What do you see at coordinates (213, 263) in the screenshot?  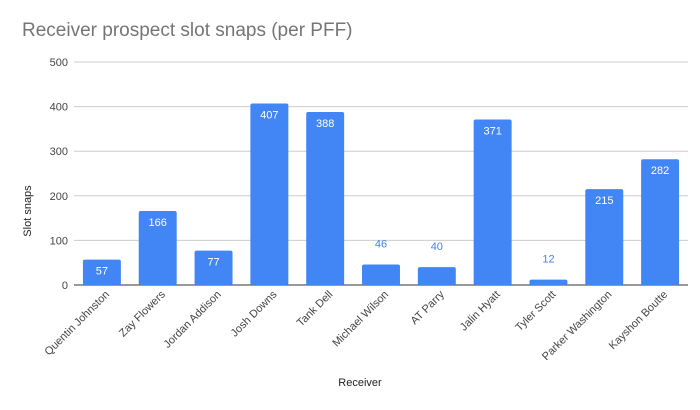 I see `data-label: 77` at bounding box center [213, 263].